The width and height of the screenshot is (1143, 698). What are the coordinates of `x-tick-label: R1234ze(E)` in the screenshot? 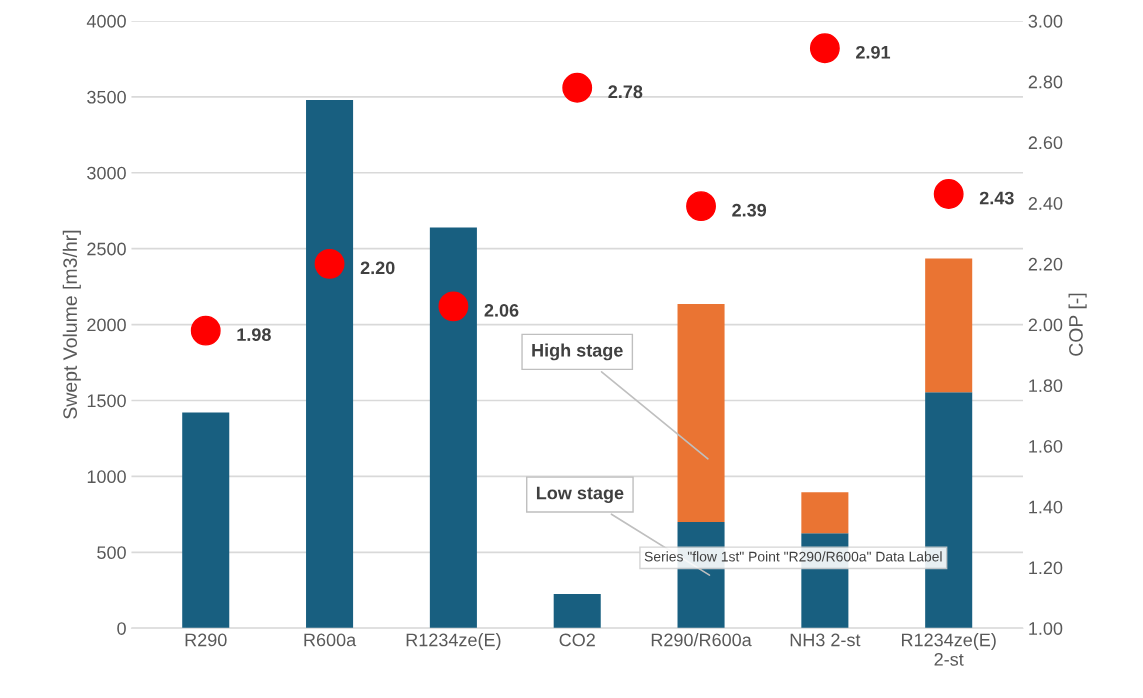 It's located at (453, 641).